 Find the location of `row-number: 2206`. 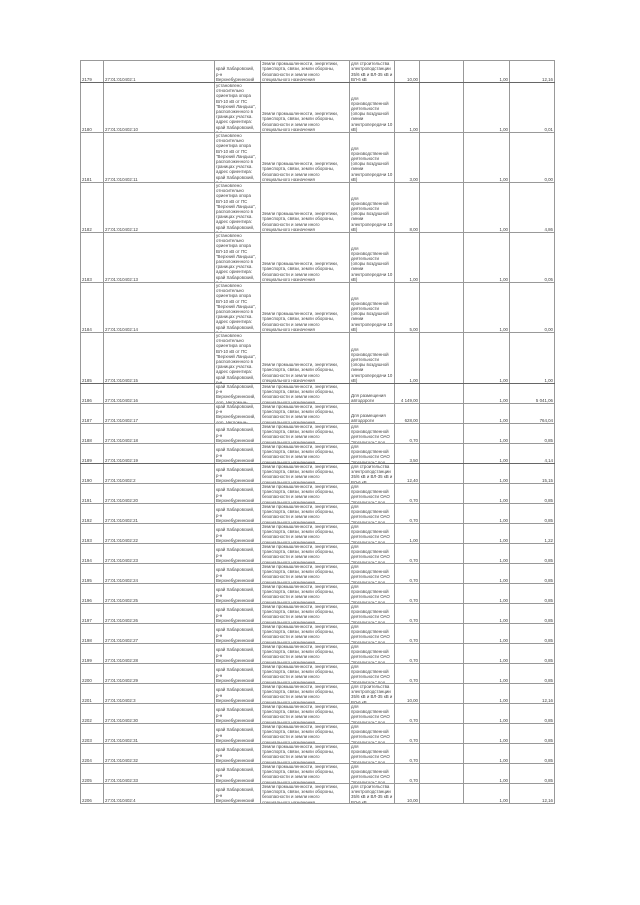

row-number: 2206 is located at coordinates (87, 800).